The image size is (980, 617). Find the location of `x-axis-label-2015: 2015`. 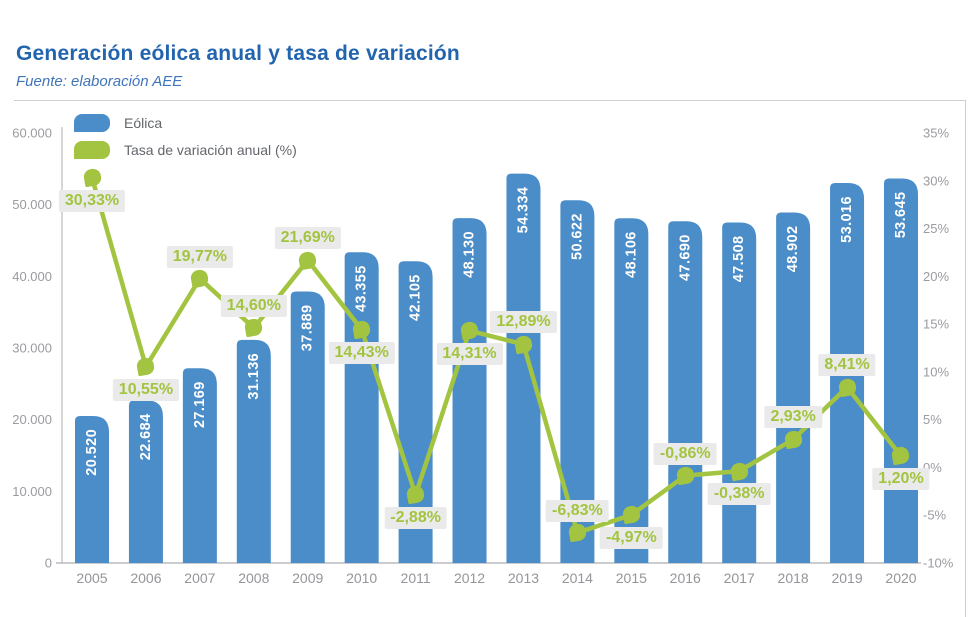

x-axis-label-2015: 2015 is located at coordinates (631, 578).